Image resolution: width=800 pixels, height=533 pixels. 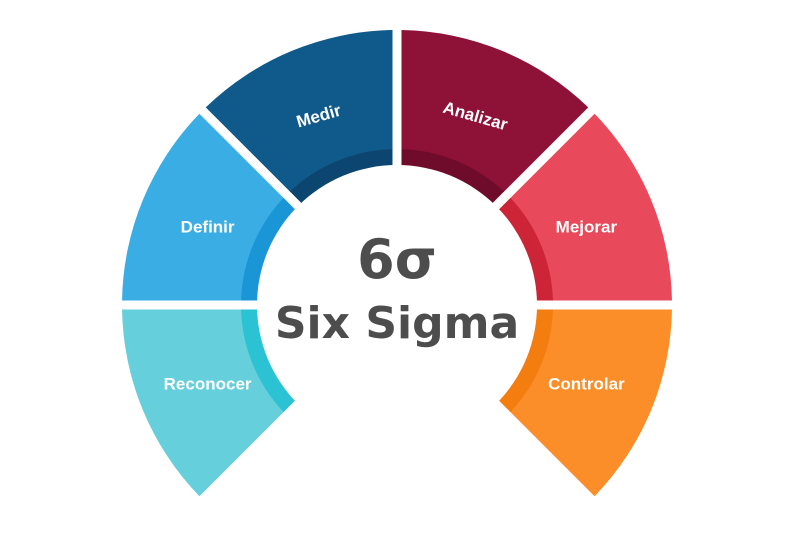 What do you see at coordinates (586, 383) in the screenshot?
I see `segment-label: Controlar` at bounding box center [586, 383].